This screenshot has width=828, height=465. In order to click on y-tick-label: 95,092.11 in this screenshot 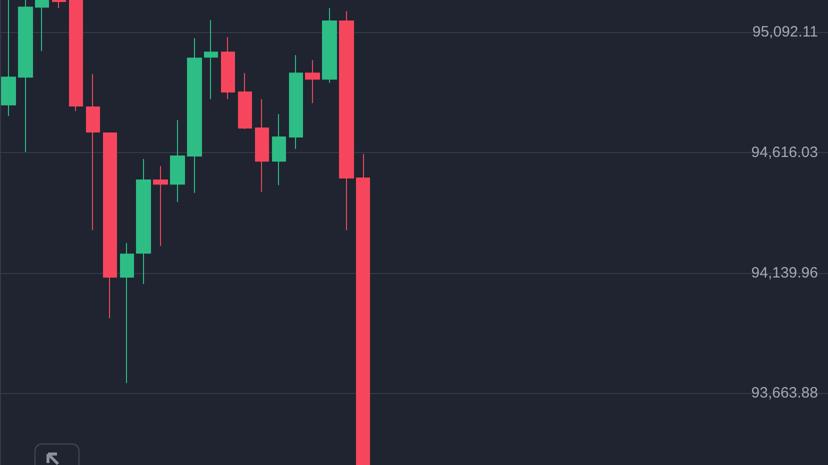, I will do `click(785, 32)`.